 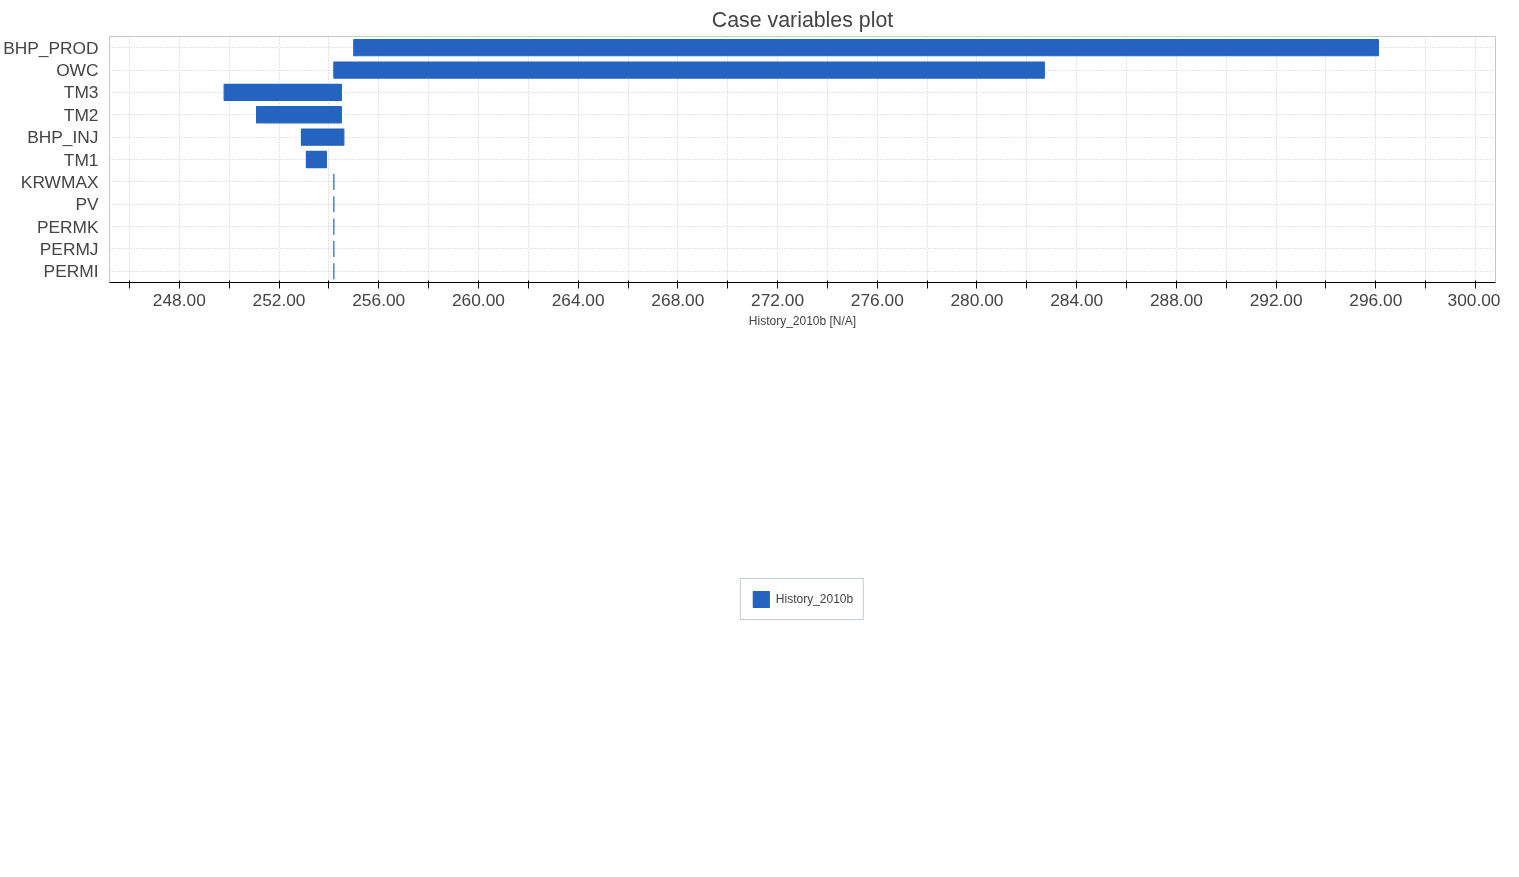 What do you see at coordinates (678, 299) in the screenshot?
I see `x-tick-label: 268.00` at bounding box center [678, 299].